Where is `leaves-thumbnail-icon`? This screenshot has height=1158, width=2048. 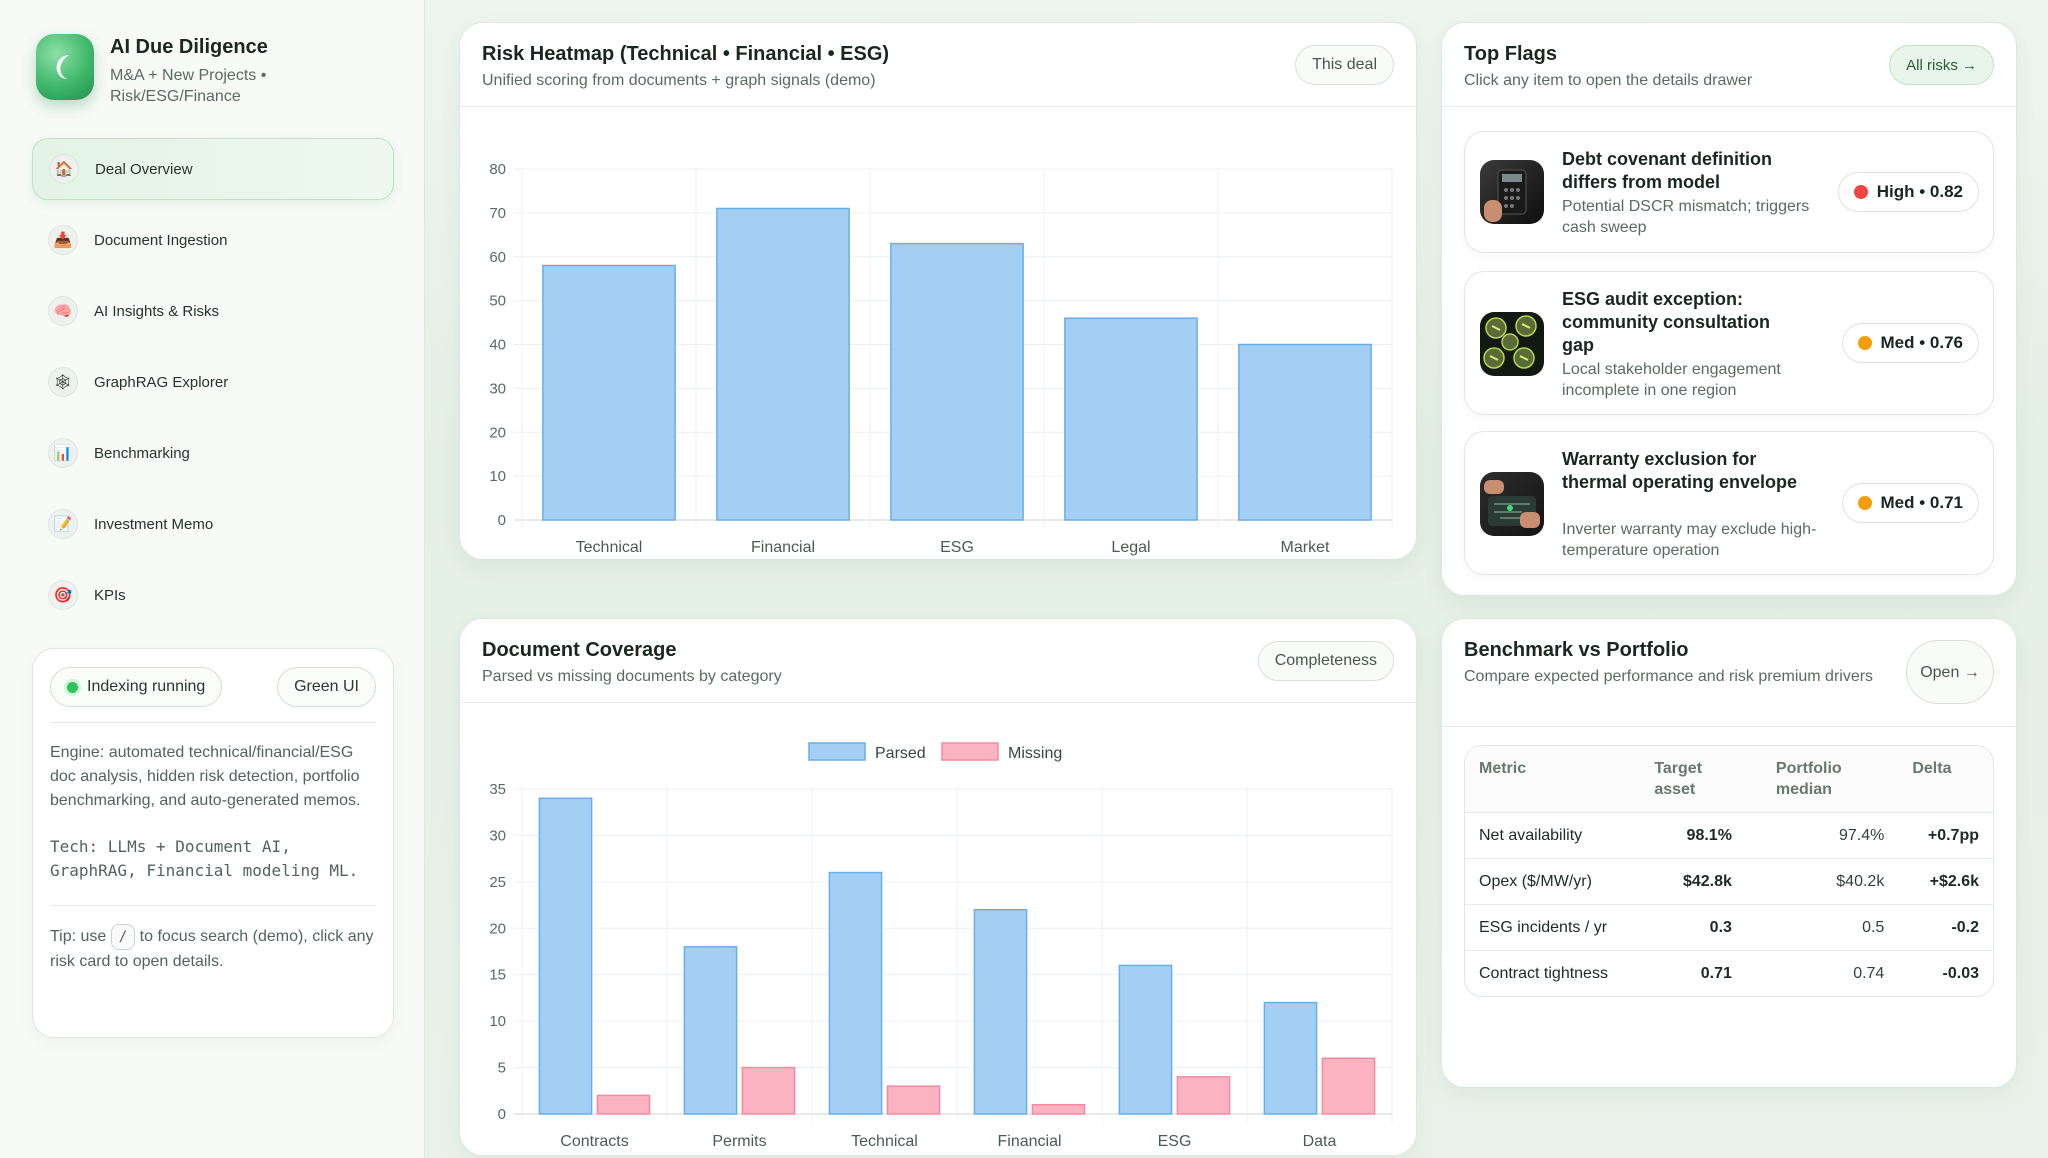 leaves-thumbnail-icon is located at coordinates (1512, 344).